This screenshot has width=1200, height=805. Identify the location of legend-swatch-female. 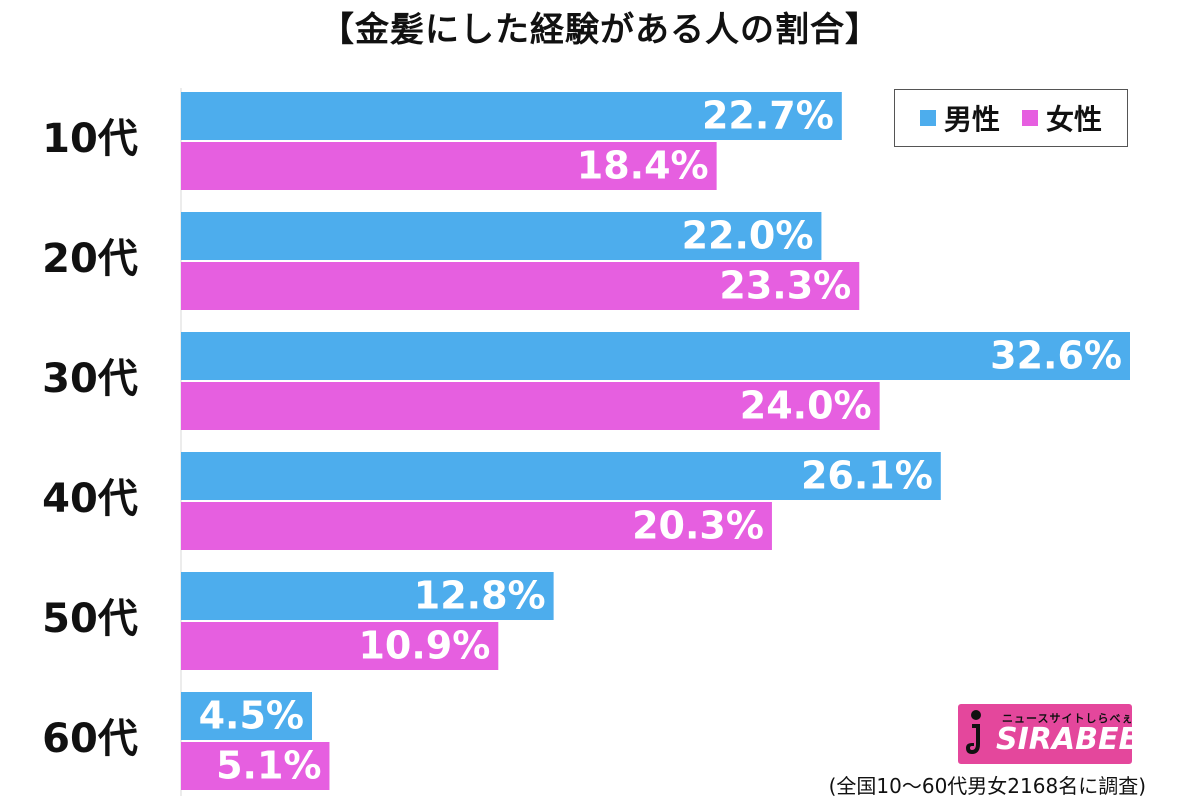
(1030, 118).